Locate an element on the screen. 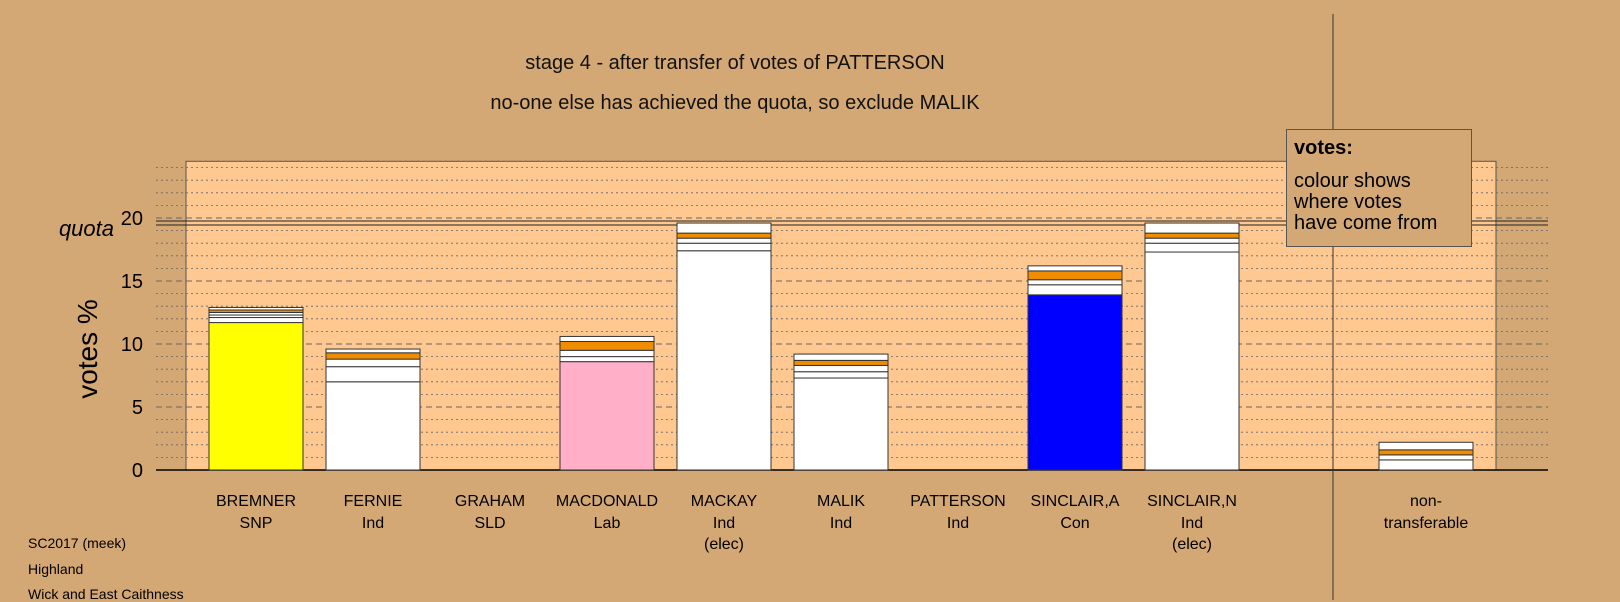  candidate-party-label: Con is located at coordinates (1074, 523).